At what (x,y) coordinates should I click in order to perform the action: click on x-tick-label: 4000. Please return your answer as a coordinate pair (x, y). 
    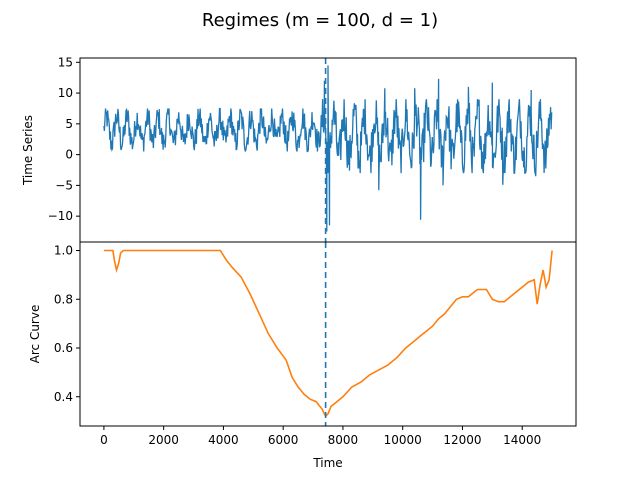
    Looking at the image, I should click on (223, 440).